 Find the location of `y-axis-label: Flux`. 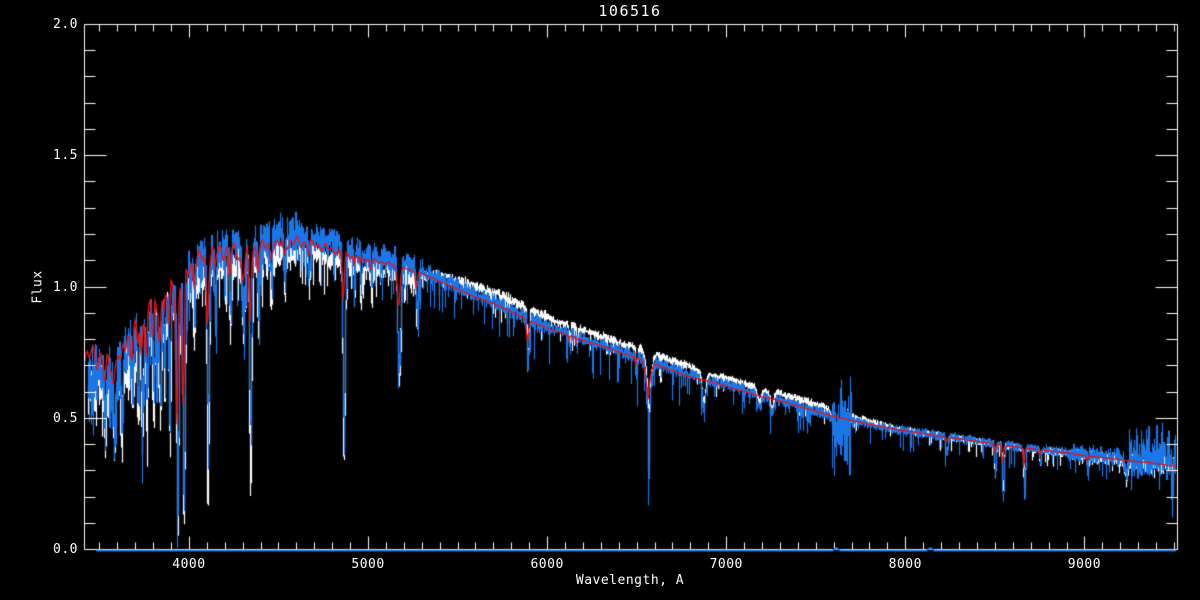

y-axis-label: Flux is located at coordinates (38, 287).